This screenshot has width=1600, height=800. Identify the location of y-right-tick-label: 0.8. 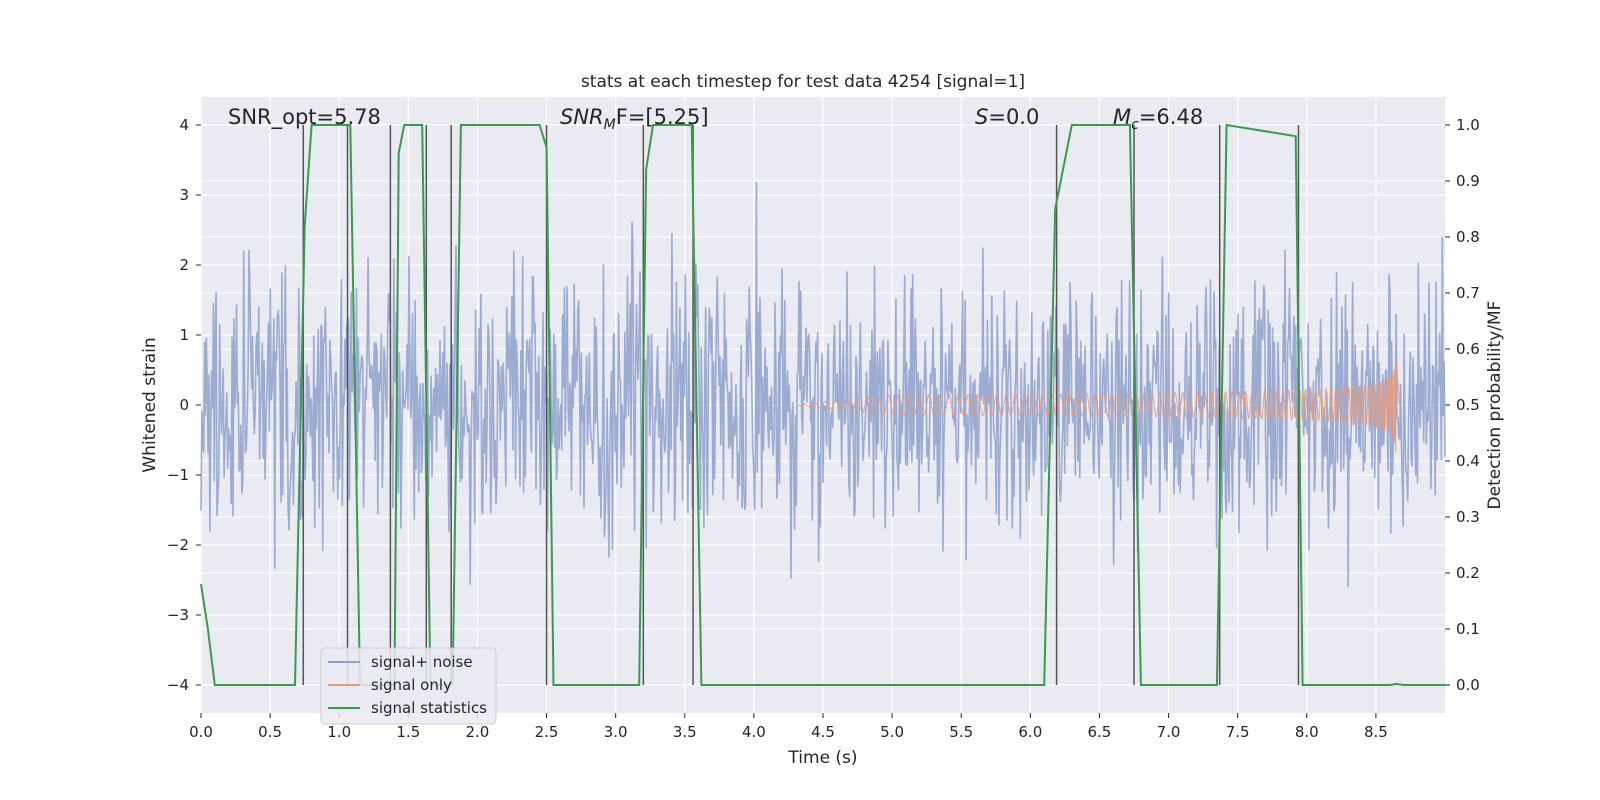
(1468, 237).